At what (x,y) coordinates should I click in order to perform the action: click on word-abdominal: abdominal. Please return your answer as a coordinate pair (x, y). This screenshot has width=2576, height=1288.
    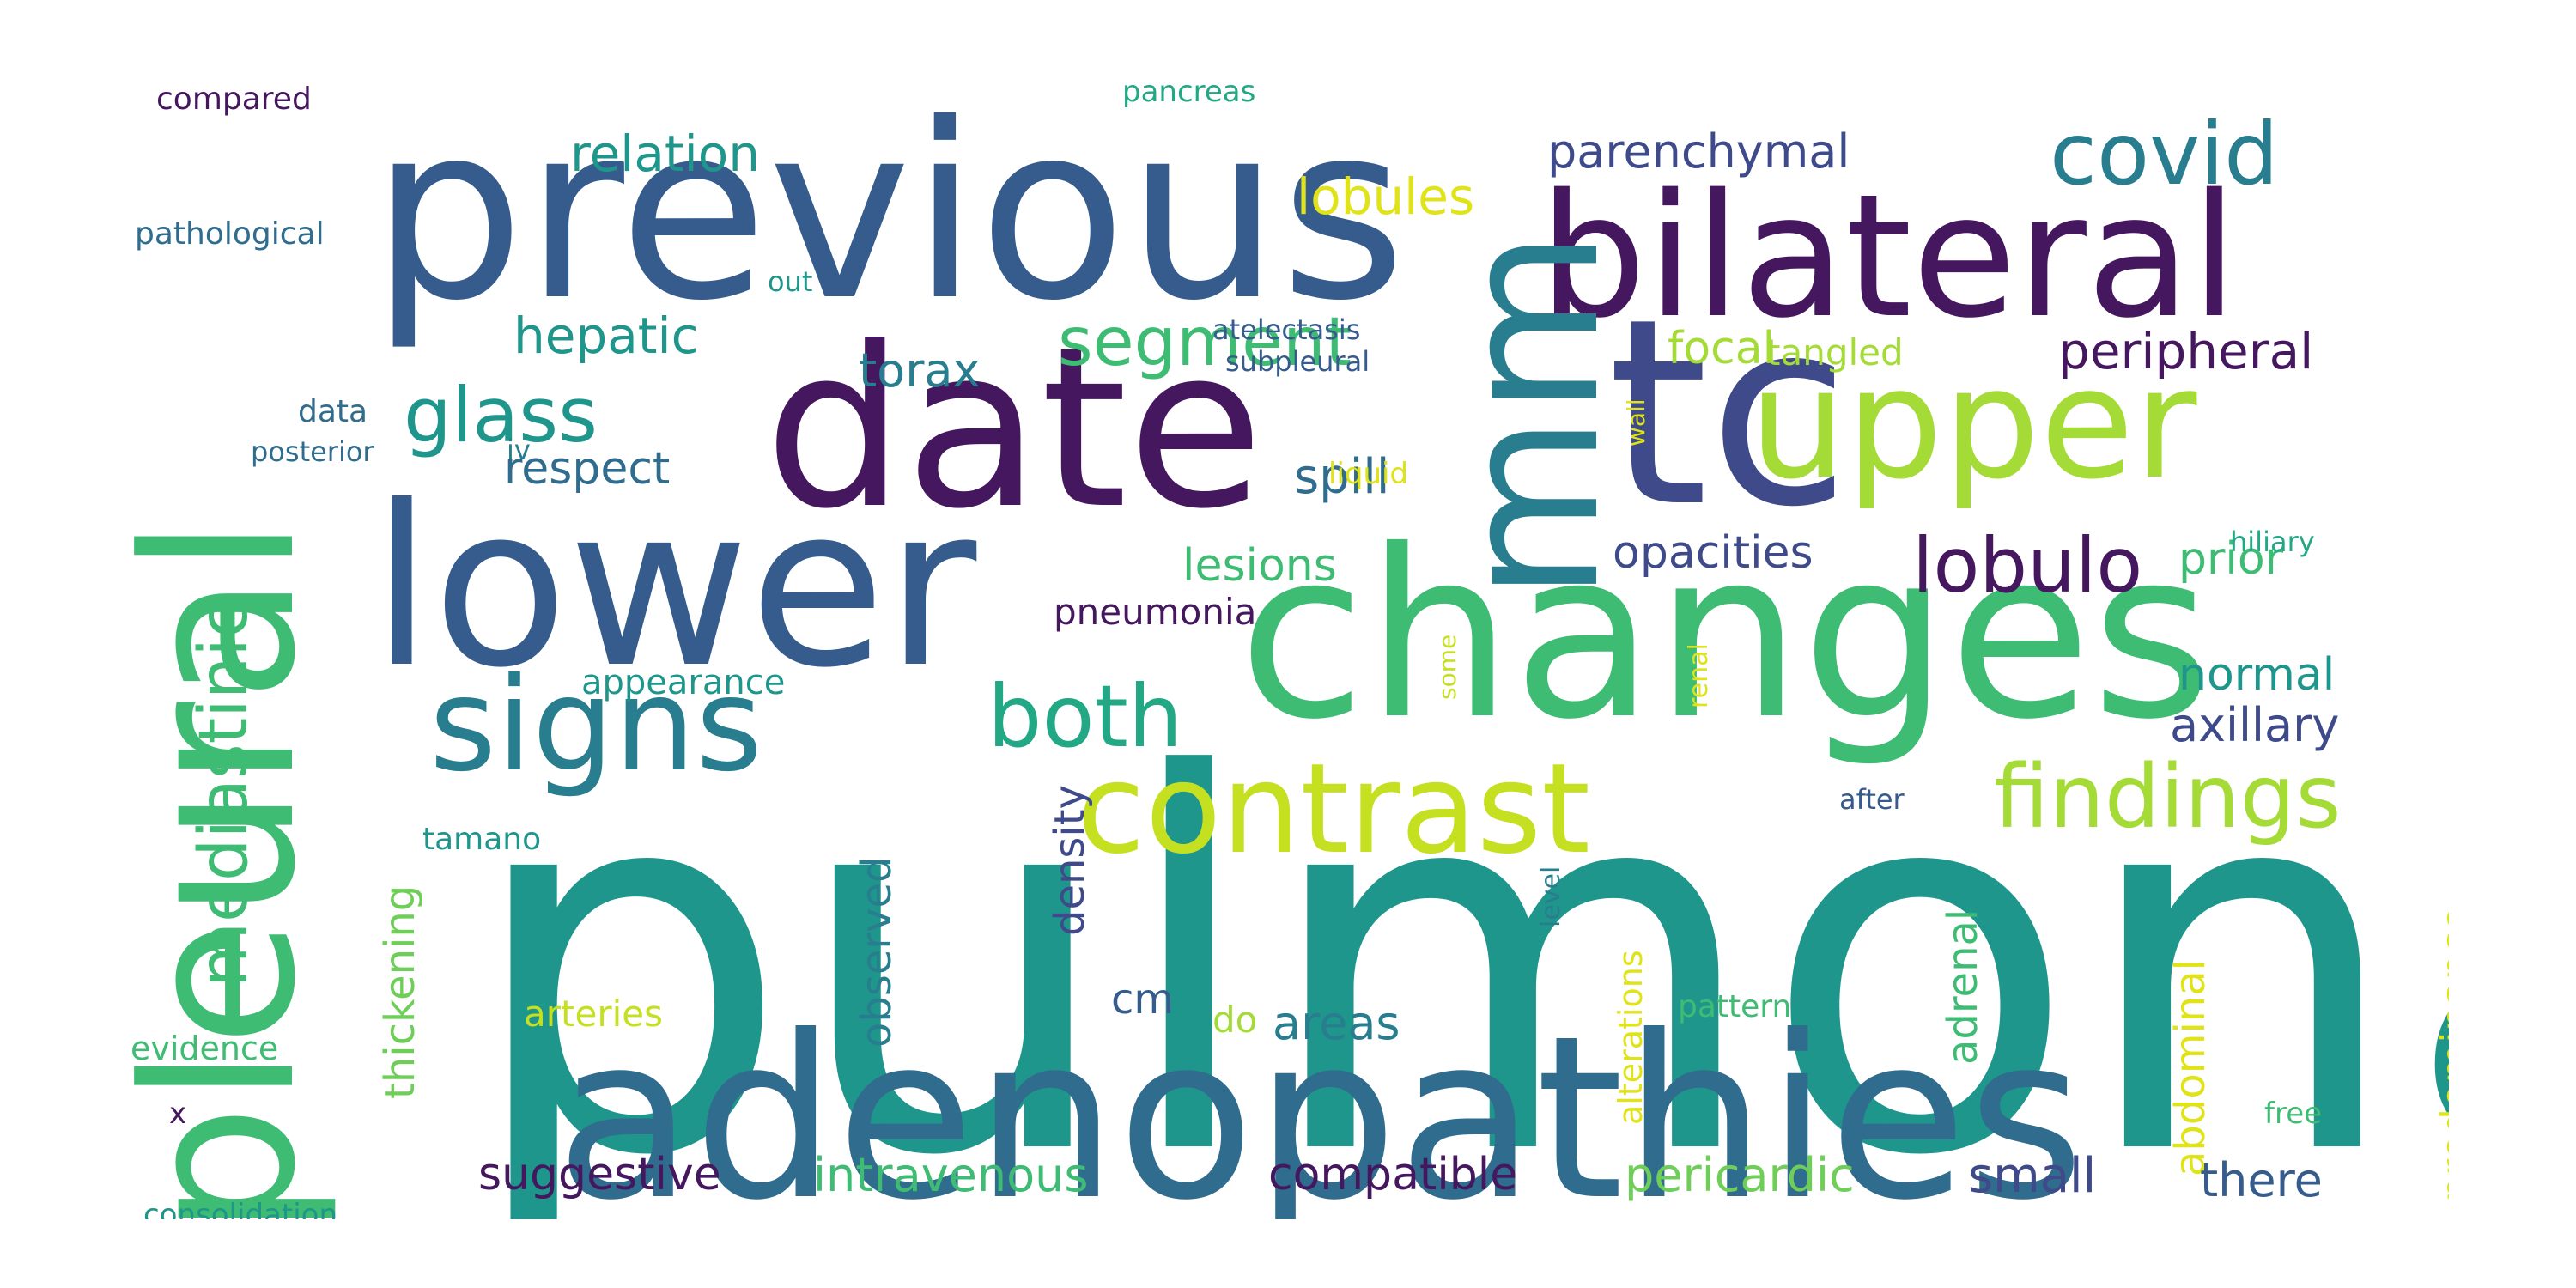
    Looking at the image, I should click on (2190, 1067).